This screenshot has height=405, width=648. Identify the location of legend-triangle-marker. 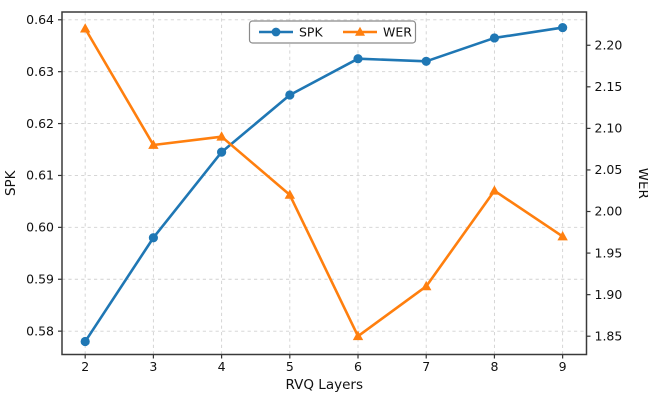
(360, 31).